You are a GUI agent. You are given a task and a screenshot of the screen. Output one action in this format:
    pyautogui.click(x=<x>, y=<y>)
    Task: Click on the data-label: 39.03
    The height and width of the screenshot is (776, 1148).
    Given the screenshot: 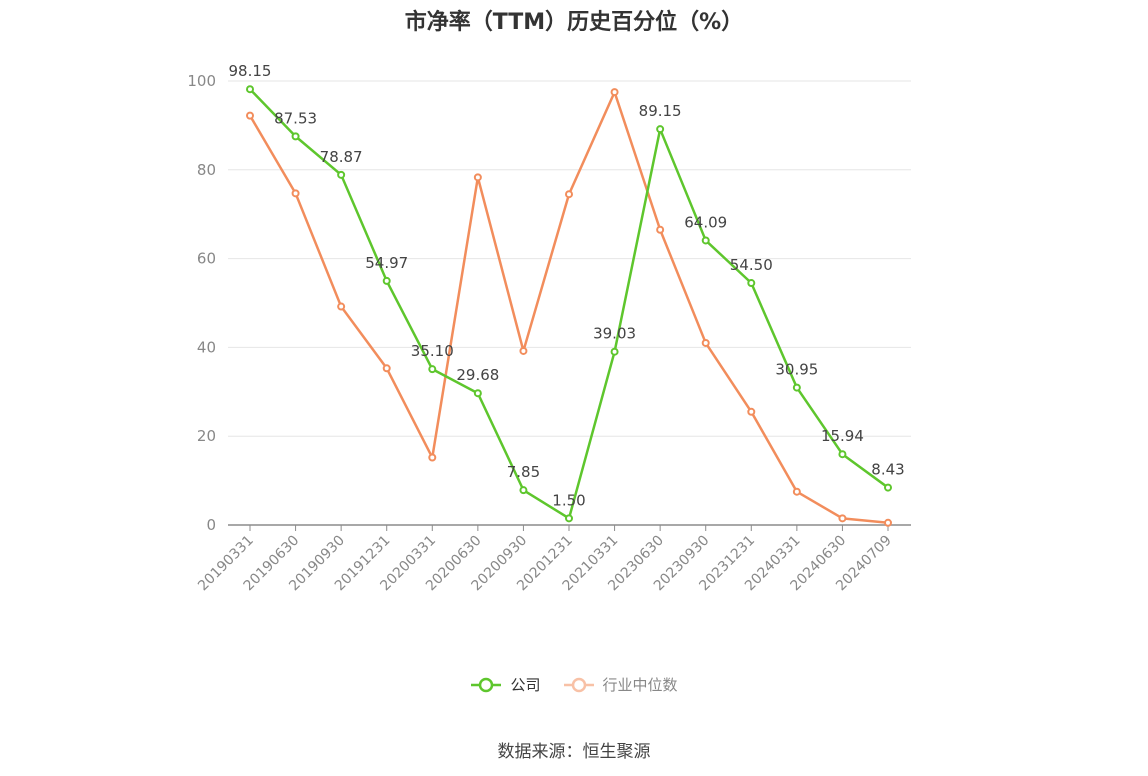 What is the action you would take?
    pyautogui.click(x=614, y=334)
    